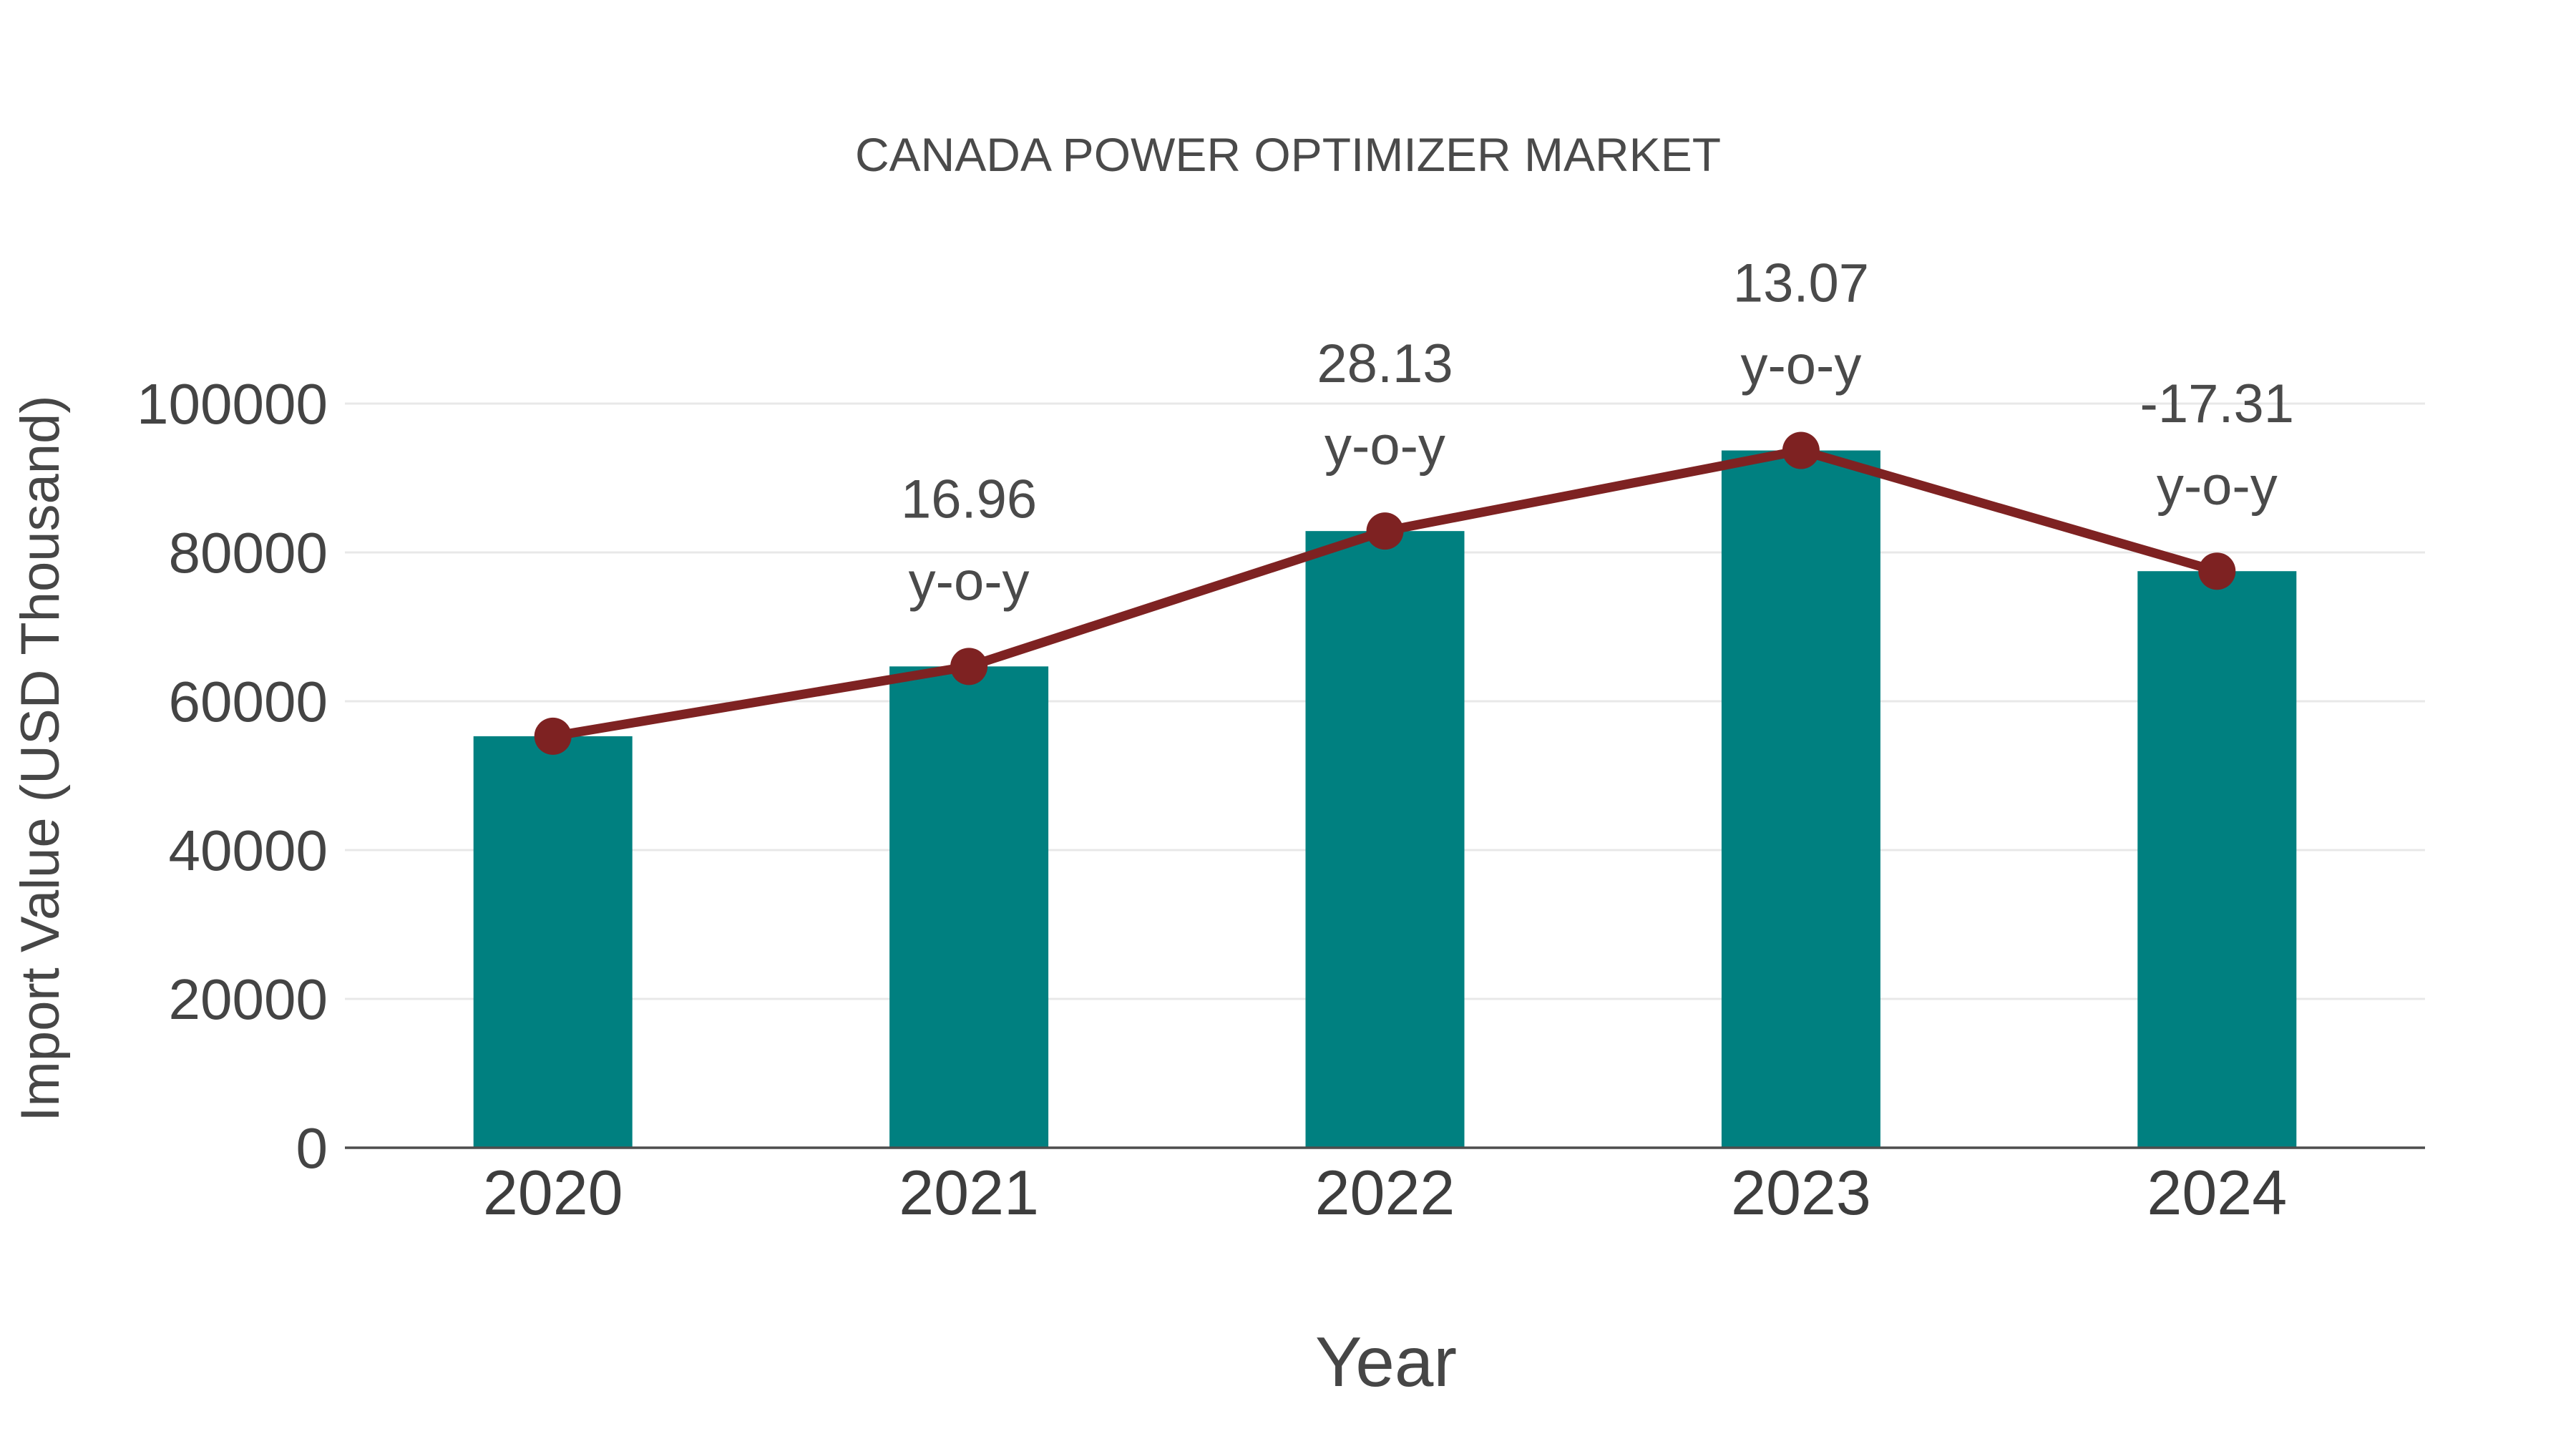 This screenshot has width=2576, height=1449. Describe the element at coordinates (1385, 1192) in the screenshot. I see `x-tick-label-2022: 2022` at that location.